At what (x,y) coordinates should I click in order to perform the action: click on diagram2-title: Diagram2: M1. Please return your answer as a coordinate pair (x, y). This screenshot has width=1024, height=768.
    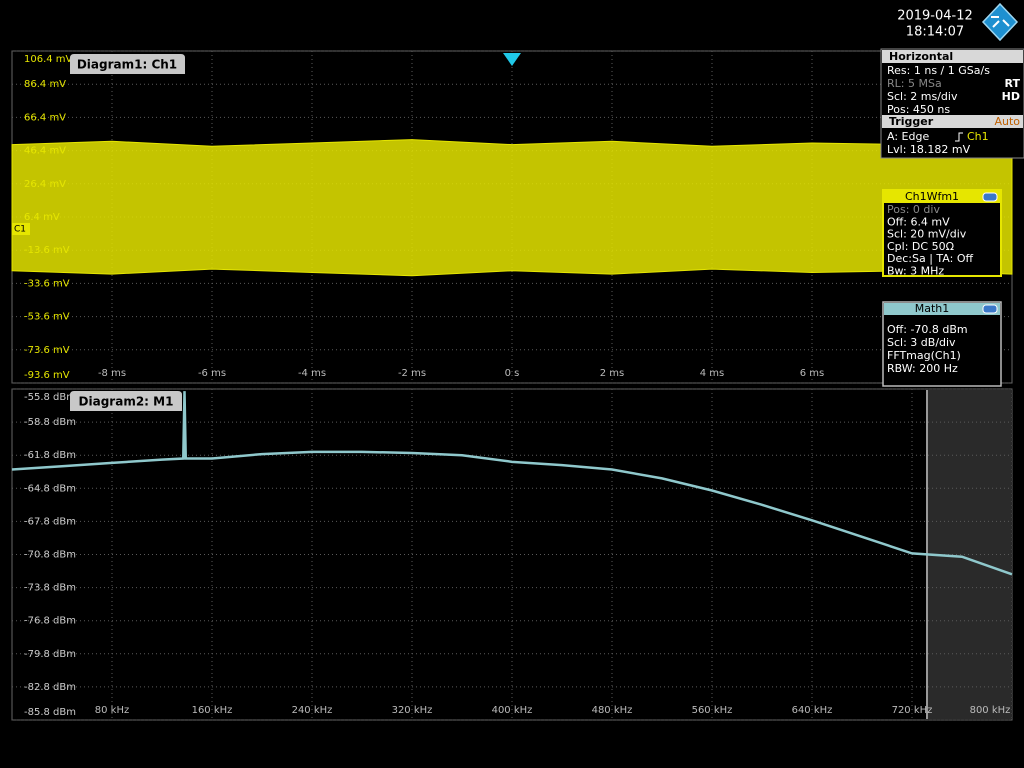
    Looking at the image, I should click on (126, 402).